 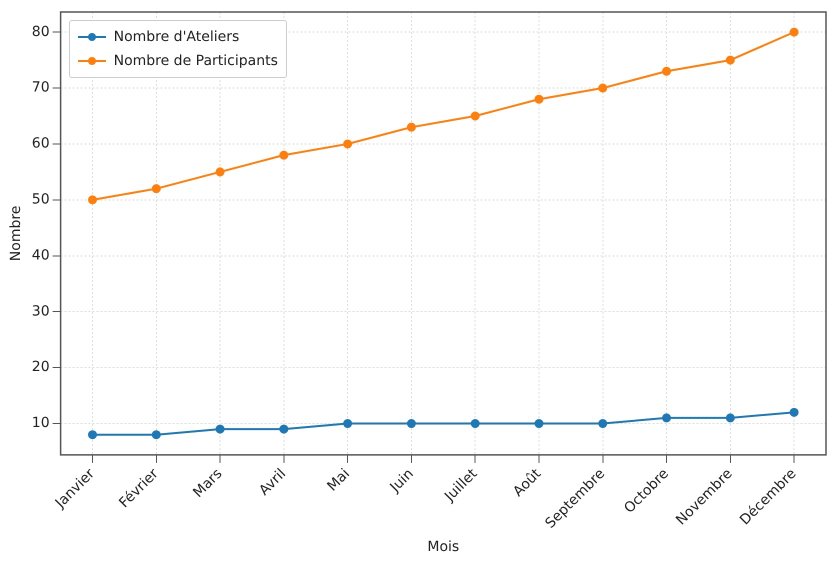 What do you see at coordinates (41, 144) in the screenshot?
I see `y-tick-label: 60` at bounding box center [41, 144].